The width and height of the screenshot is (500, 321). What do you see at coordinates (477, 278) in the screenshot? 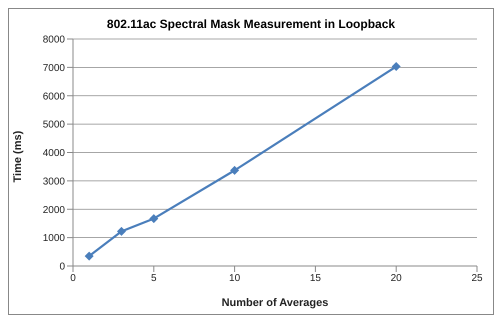
I see `x-tick-label: 25` at bounding box center [477, 278].